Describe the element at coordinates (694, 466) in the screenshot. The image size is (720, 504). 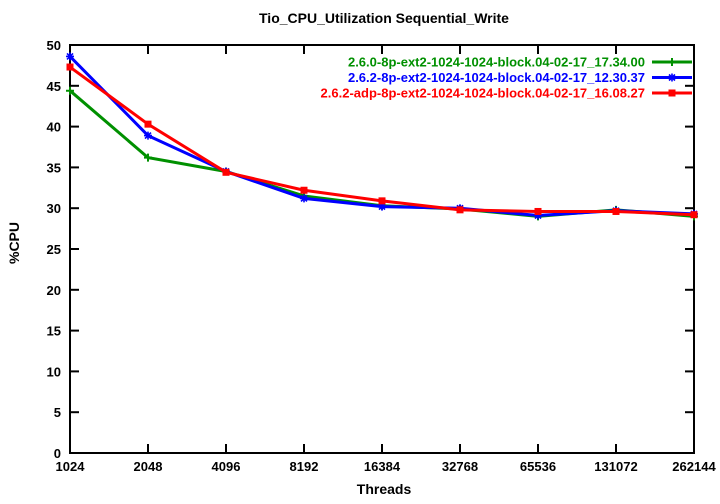
I see `x-tick-label: 262144` at that location.